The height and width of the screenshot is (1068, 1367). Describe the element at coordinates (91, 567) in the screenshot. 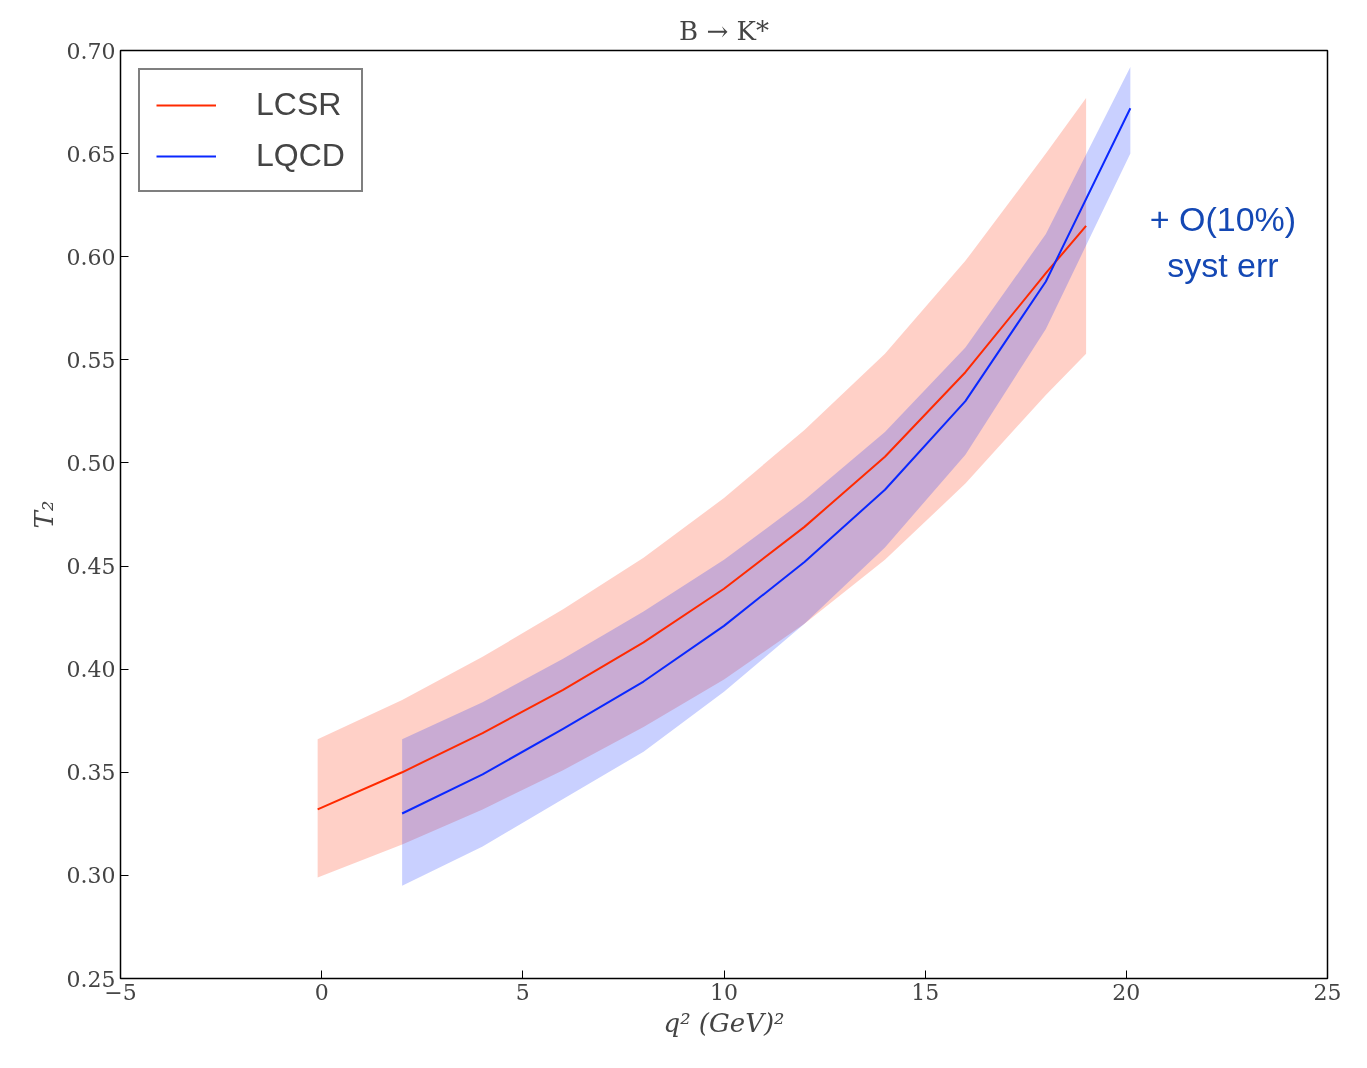

I see `y-tick-label: 0.45` at that location.